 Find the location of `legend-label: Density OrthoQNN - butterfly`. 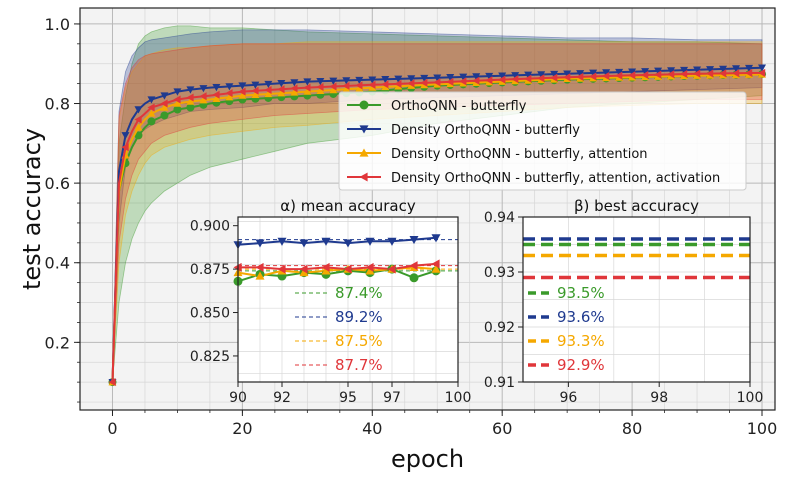

legend-label: Density OrthoQNN - butterfly is located at coordinates (485, 130).